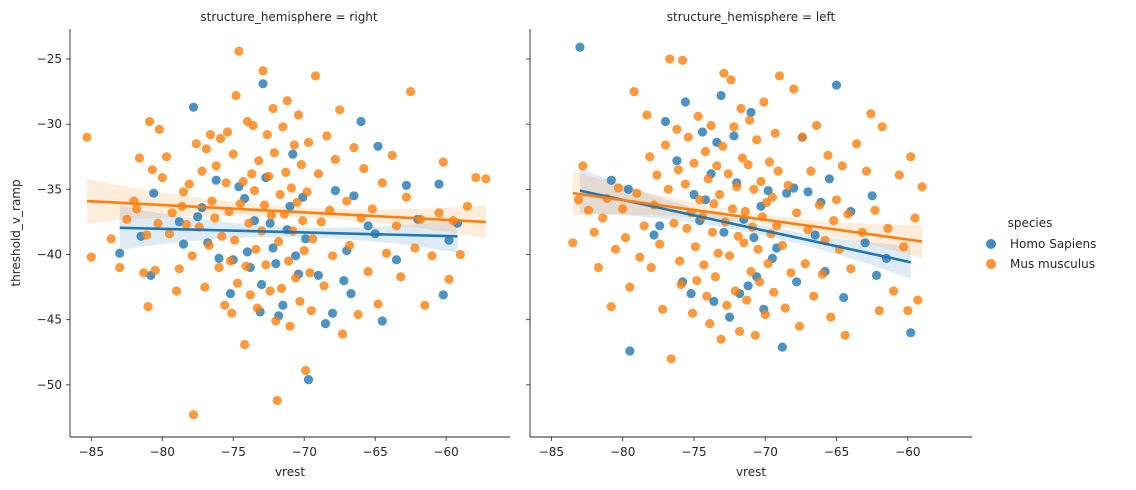 The height and width of the screenshot is (490, 1136). What do you see at coordinates (528, 222) in the screenshot?
I see `y-ticks` at bounding box center [528, 222].